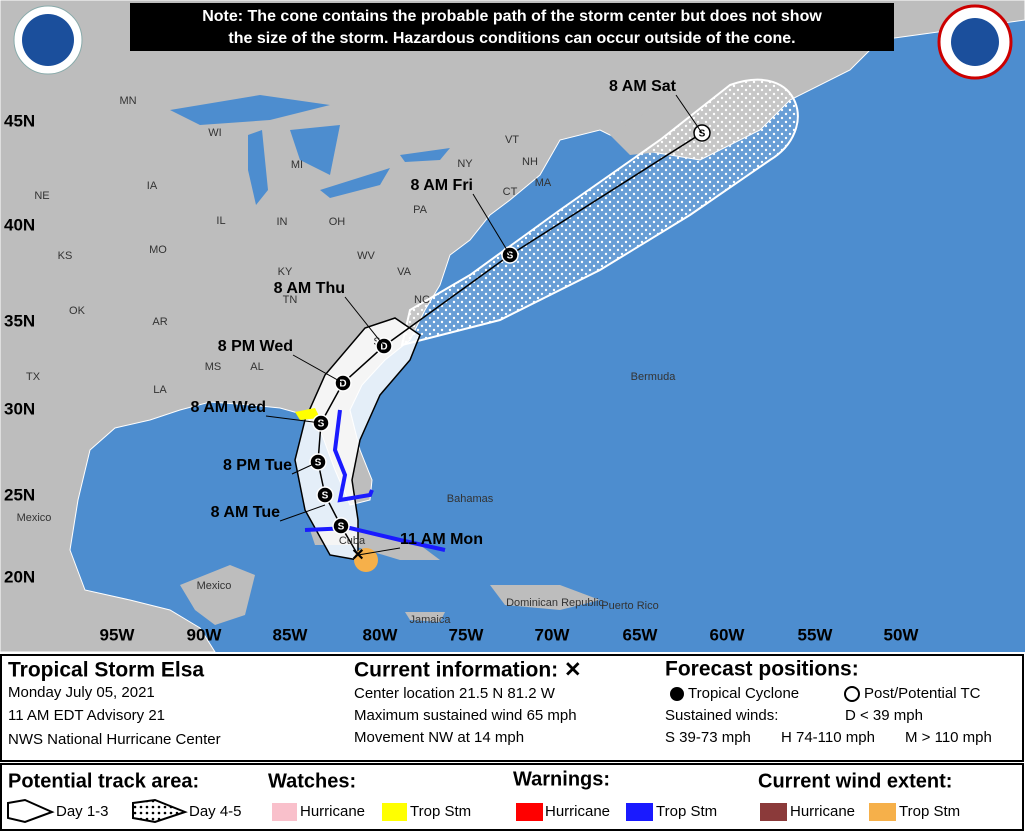  I want to click on place-label: TX, so click(33, 377).